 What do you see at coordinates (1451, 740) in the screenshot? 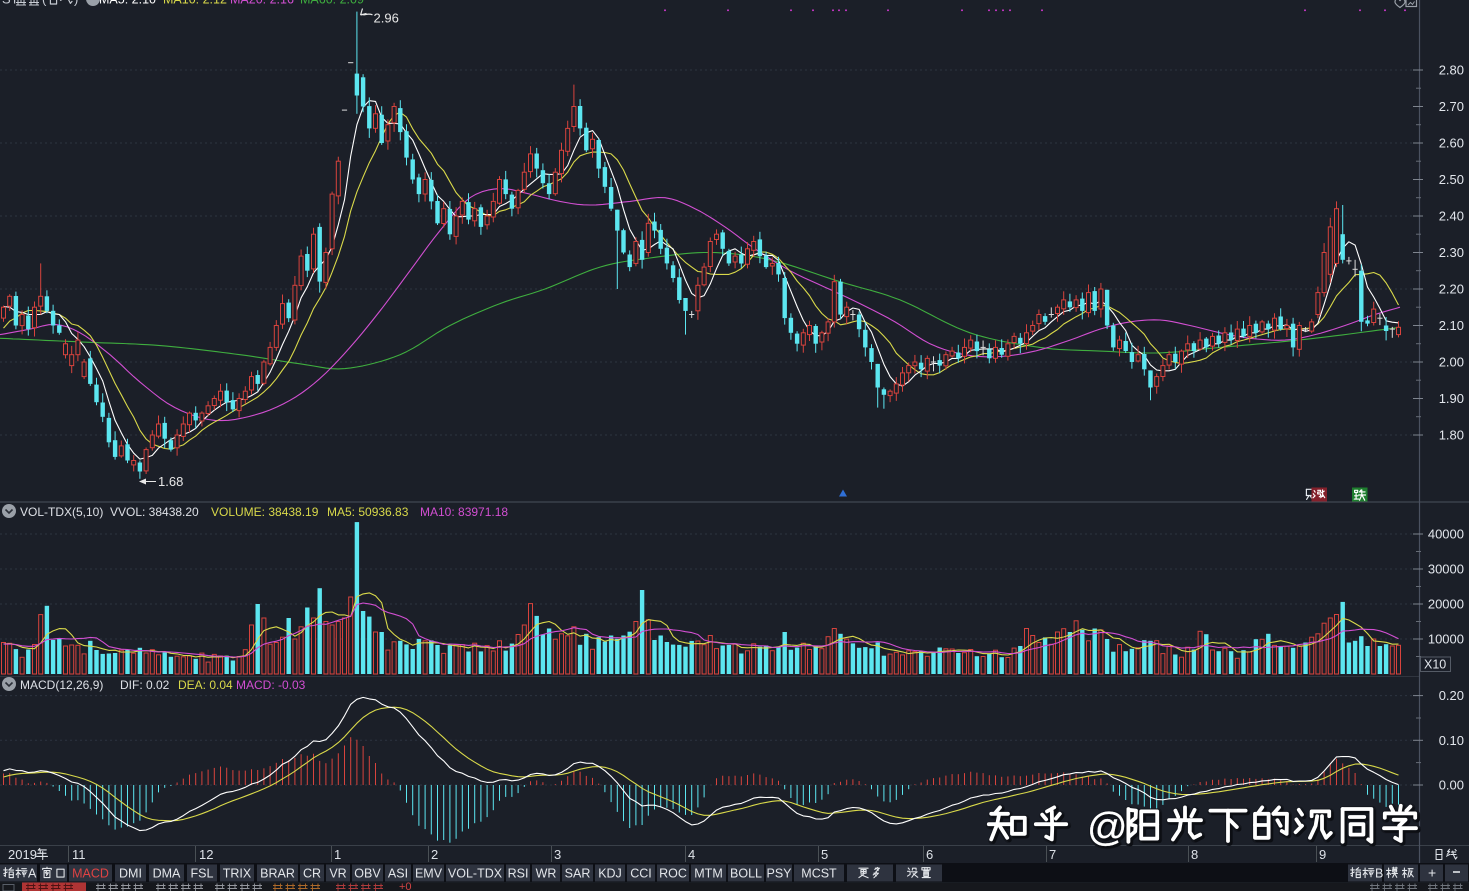
I see `svg-text: 0.10` at bounding box center [1451, 740].